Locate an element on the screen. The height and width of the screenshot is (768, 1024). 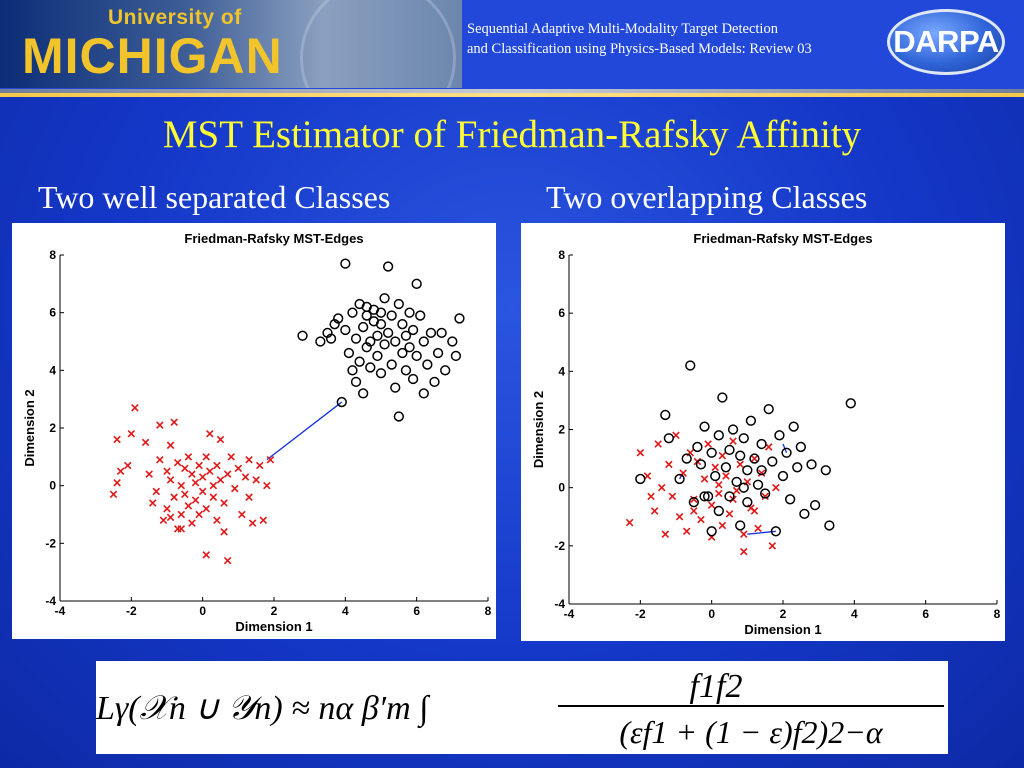
darpa-logo: DARPA is located at coordinates (946, 42).